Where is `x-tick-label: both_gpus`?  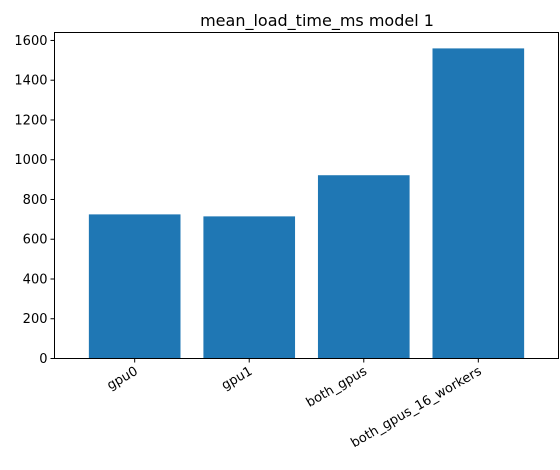 x-tick-label: both_gpus is located at coordinates (337, 387).